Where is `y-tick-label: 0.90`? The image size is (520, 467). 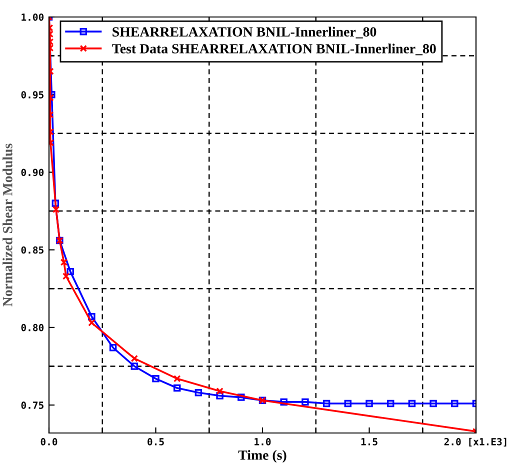 y-tick-label: 0.90 is located at coordinates (32, 172).